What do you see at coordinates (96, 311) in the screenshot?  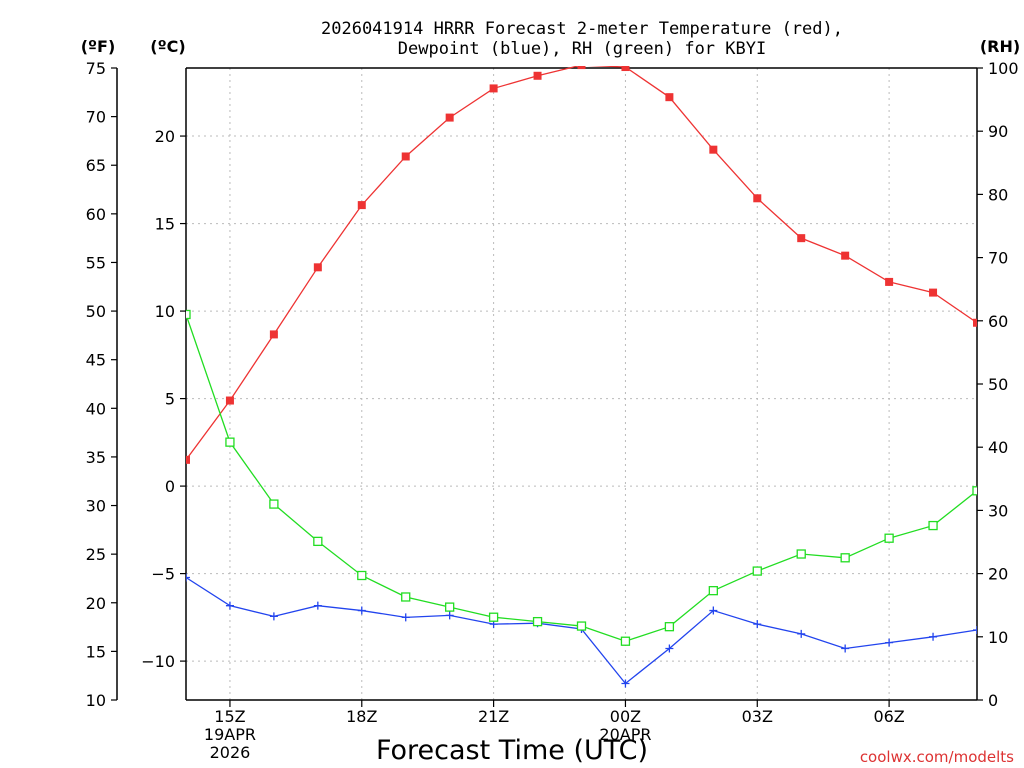 I see `fahrenheit-tick-label: 50` at bounding box center [96, 311].